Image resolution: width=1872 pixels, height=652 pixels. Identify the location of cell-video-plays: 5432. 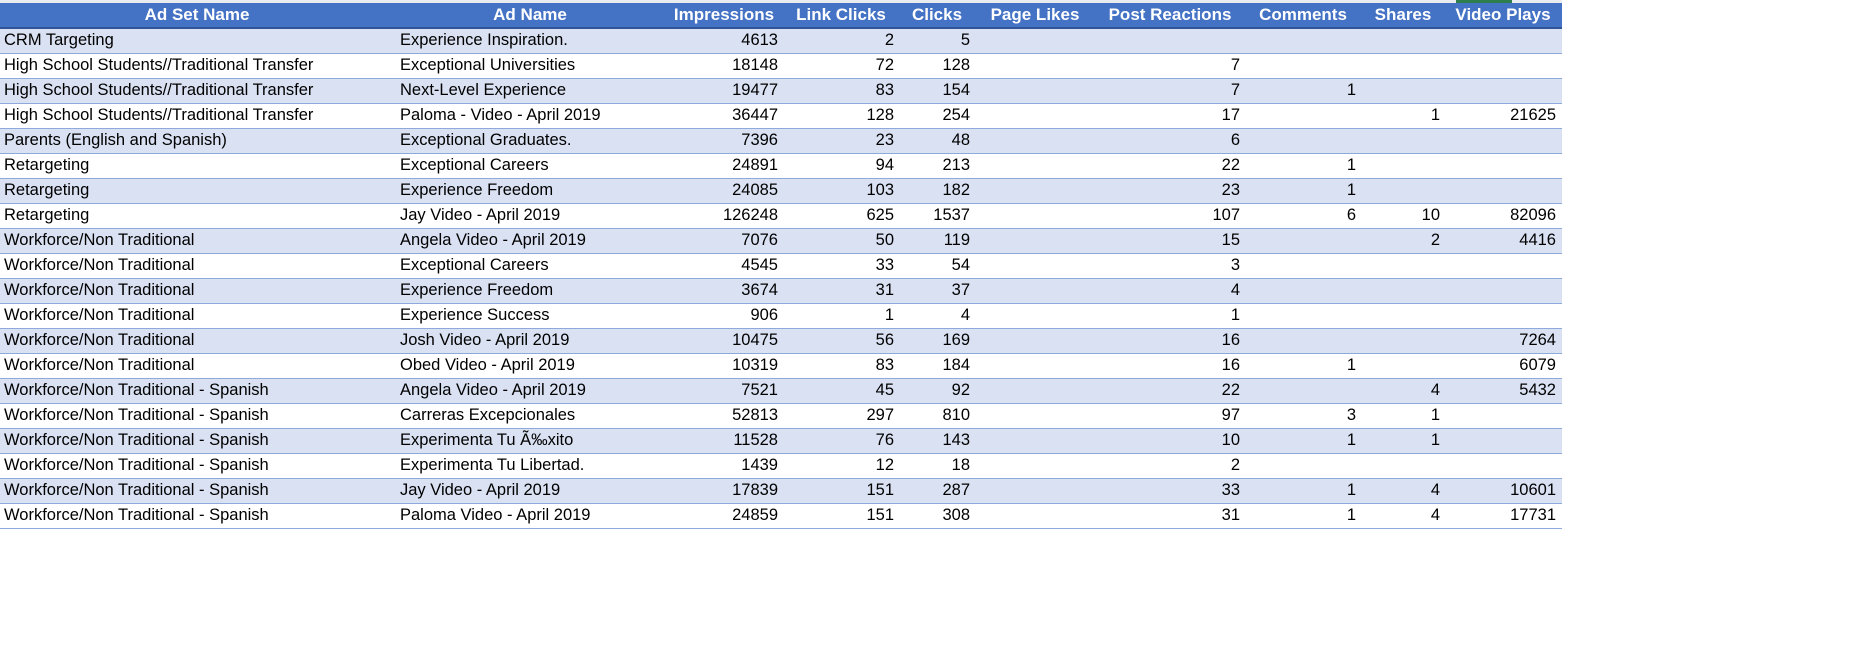
(1504, 391).